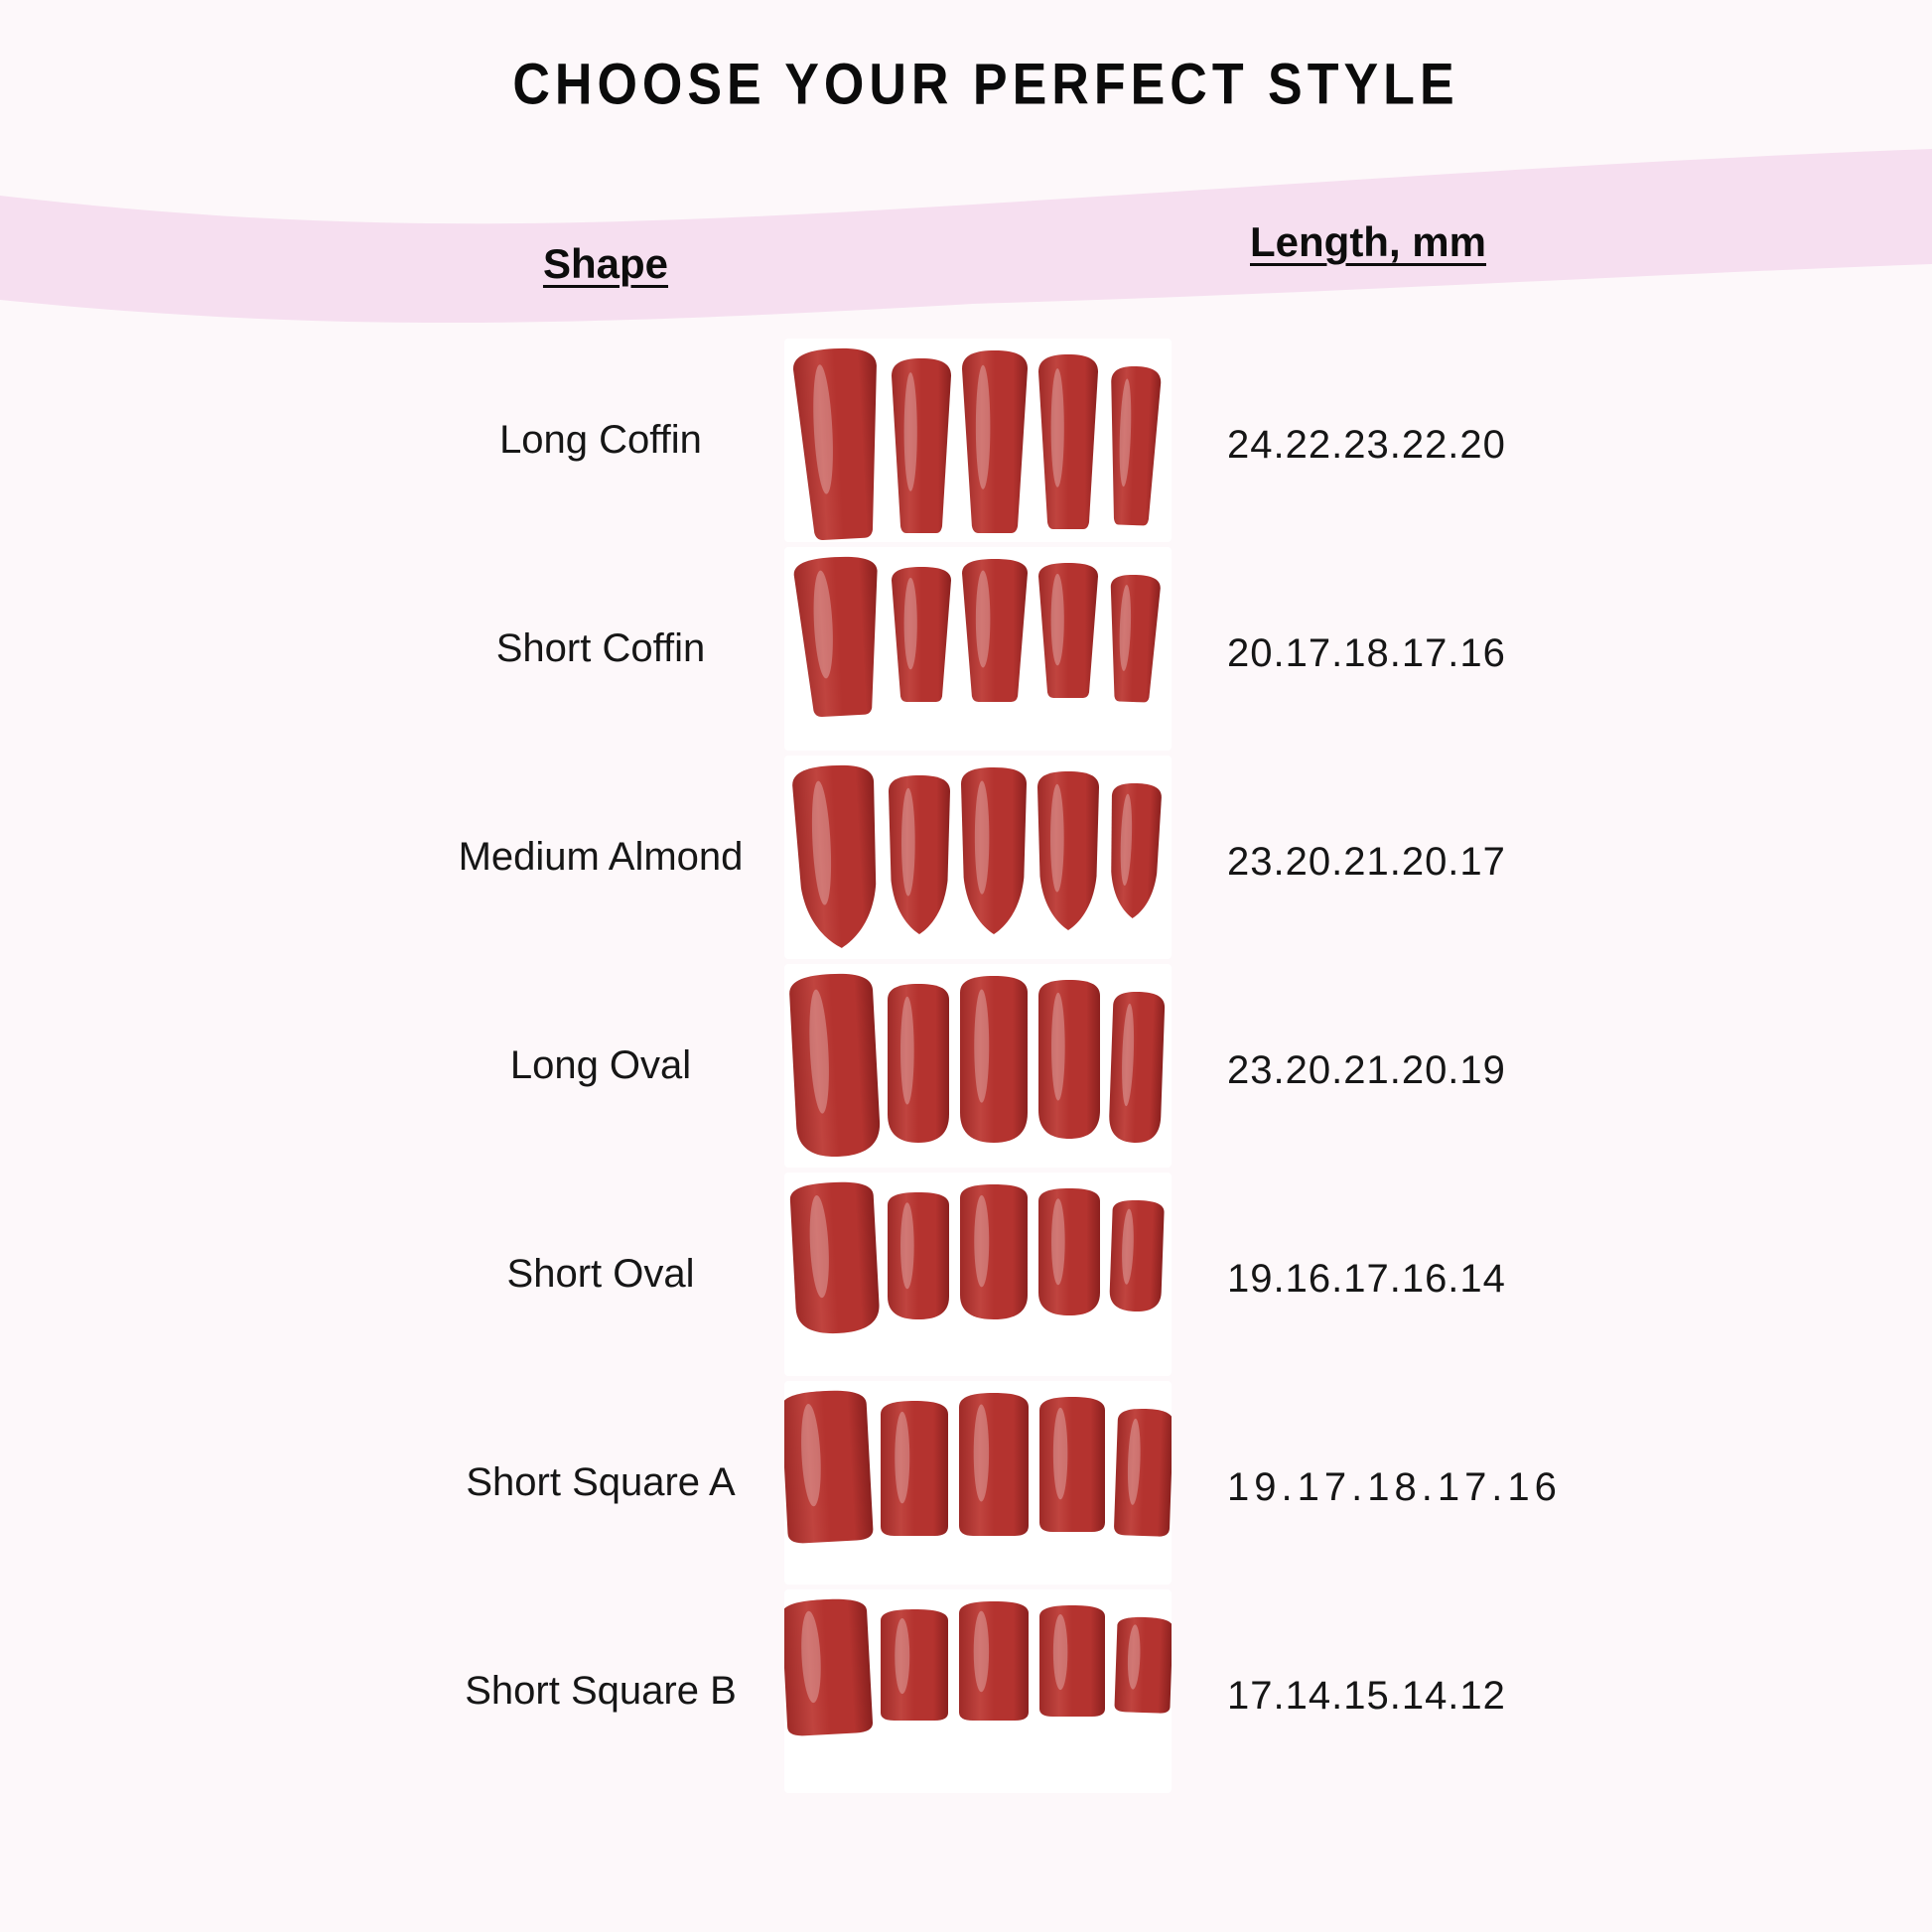 Image resolution: width=1932 pixels, height=1932 pixels. What do you see at coordinates (986, 86) in the screenshot?
I see `page-title: CHOOSE YOUR PERFECT STYLE` at bounding box center [986, 86].